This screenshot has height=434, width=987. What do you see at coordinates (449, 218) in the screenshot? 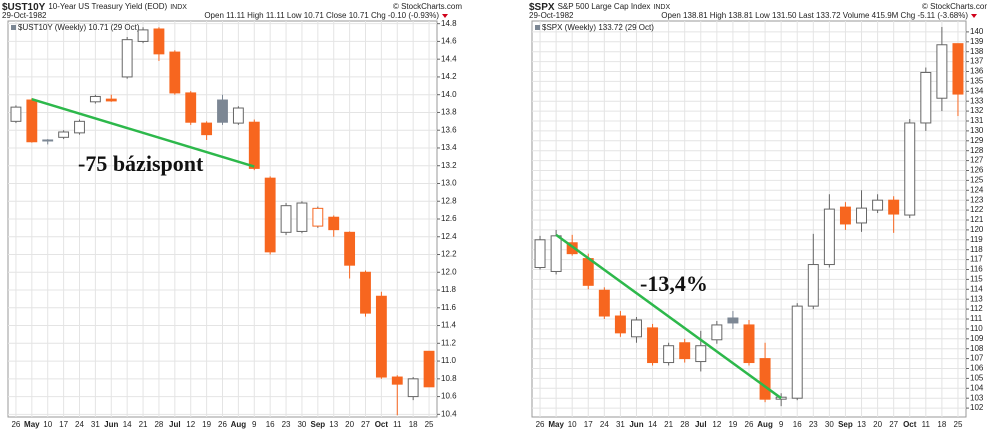
I see `y-tick-label: 12.6` at bounding box center [449, 218].